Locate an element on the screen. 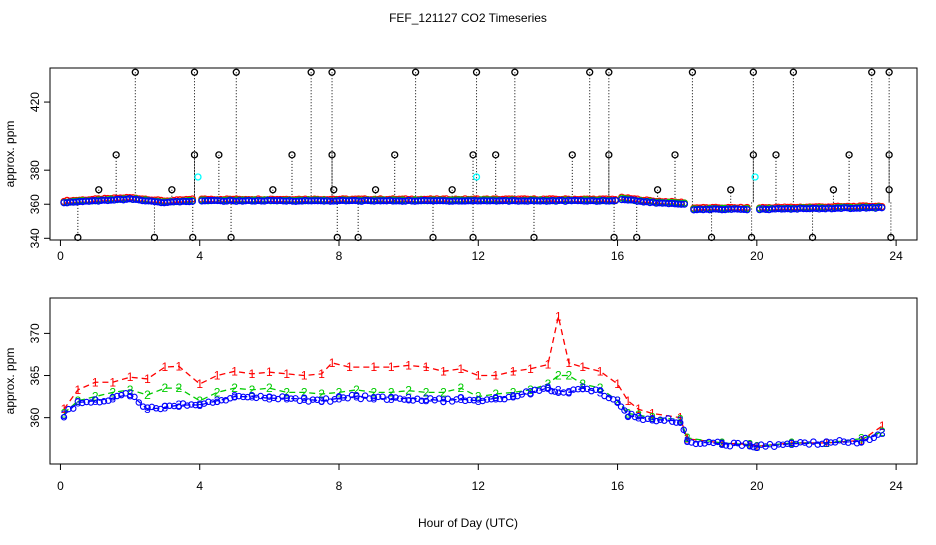 The height and width of the screenshot is (545, 936). top-x-tick-label: 16 is located at coordinates (618, 256).